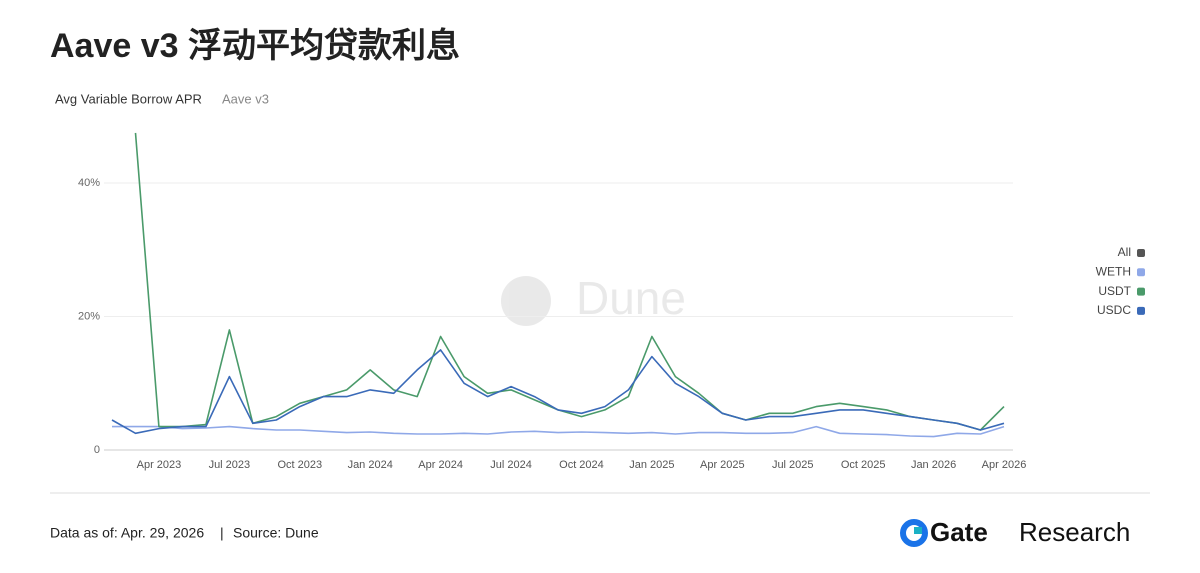  What do you see at coordinates (1113, 271) in the screenshot?
I see `legend-label: WETH` at bounding box center [1113, 271].